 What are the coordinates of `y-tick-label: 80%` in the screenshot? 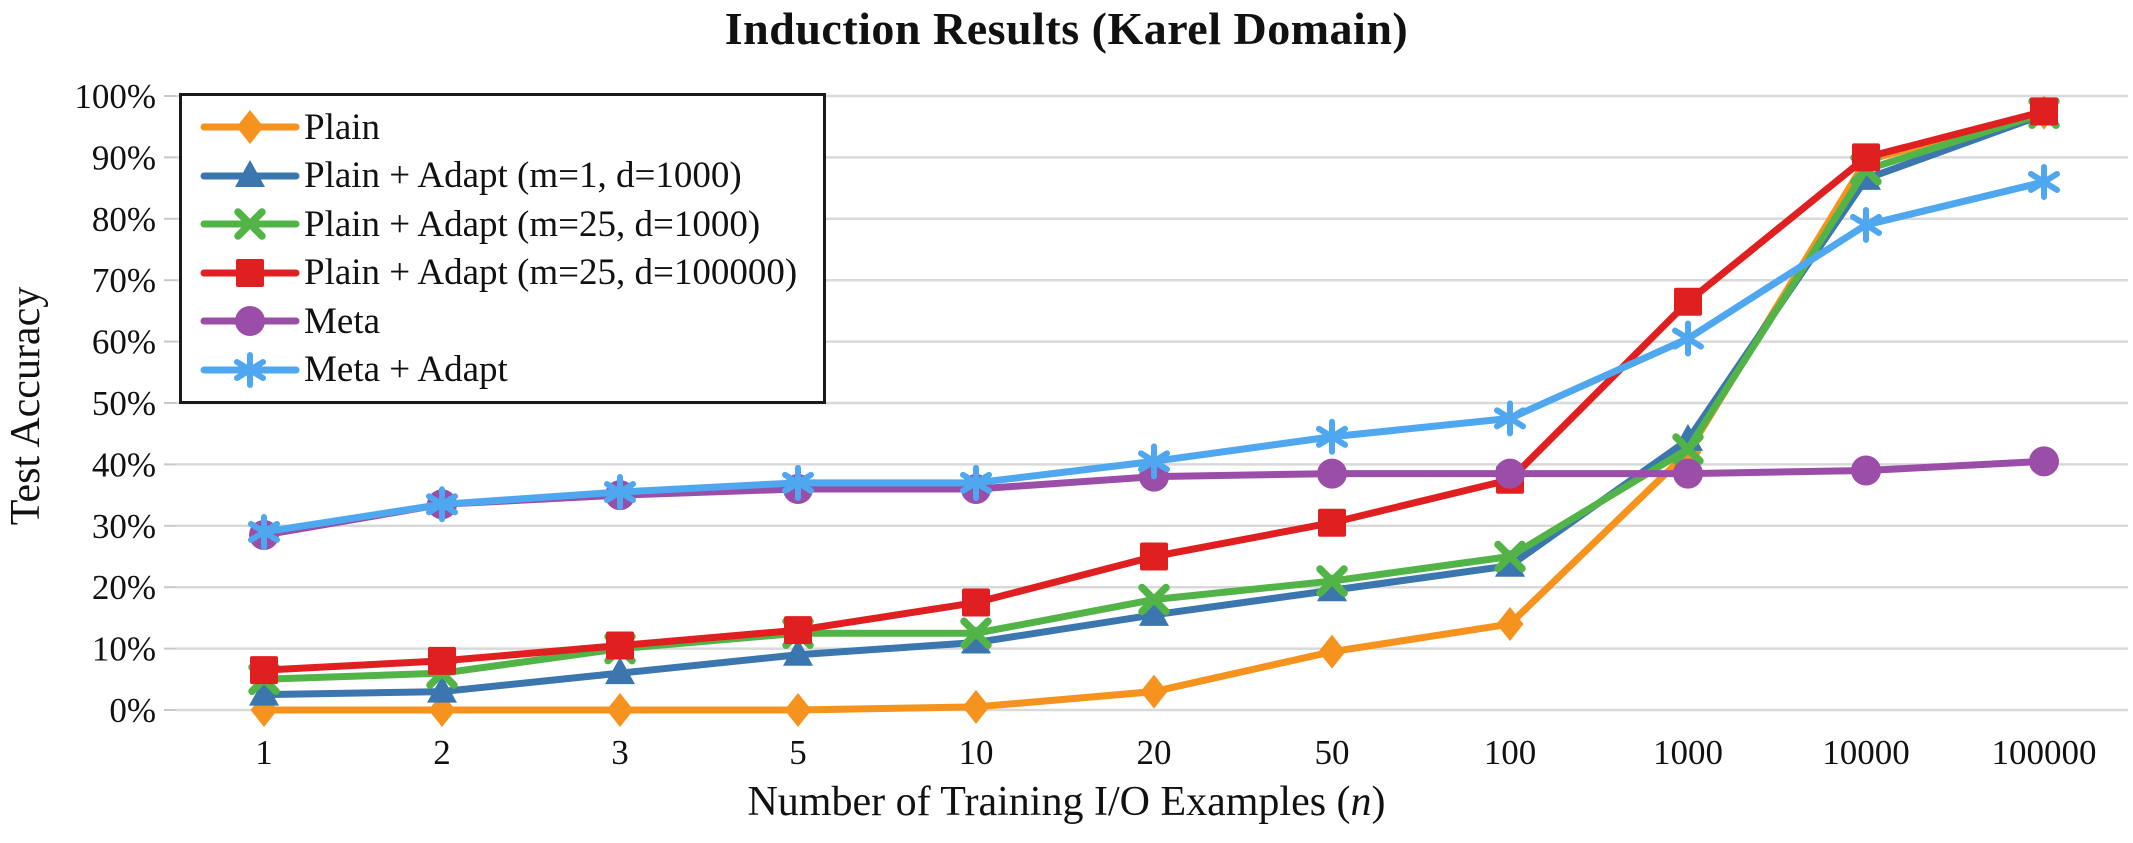 It's located at (124, 219).